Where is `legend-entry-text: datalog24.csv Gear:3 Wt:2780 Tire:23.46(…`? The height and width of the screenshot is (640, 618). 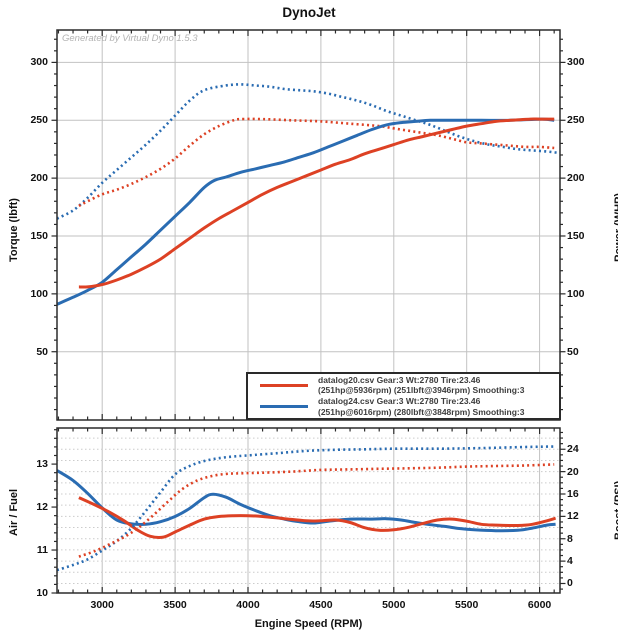
legend-entry-text: datalog24.csv Gear:3 Wt:2780 Tire:23.46(… is located at coordinates (421, 406).